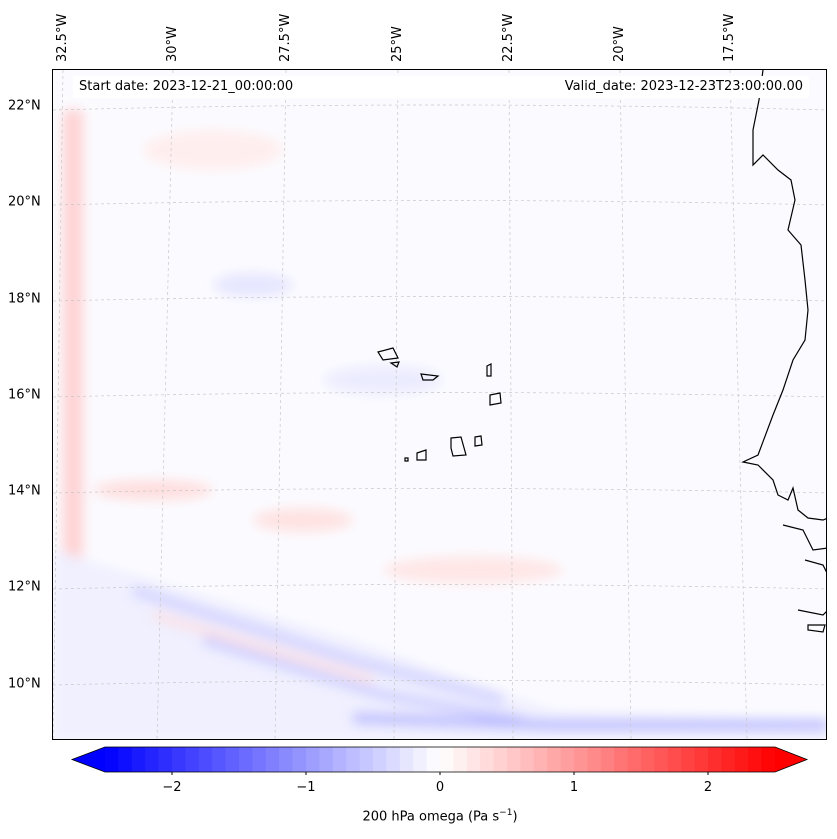 Image resolution: width=837 pixels, height=839 pixels. What do you see at coordinates (24, 395) in the screenshot?
I see `lat-label: 16°N` at bounding box center [24, 395].